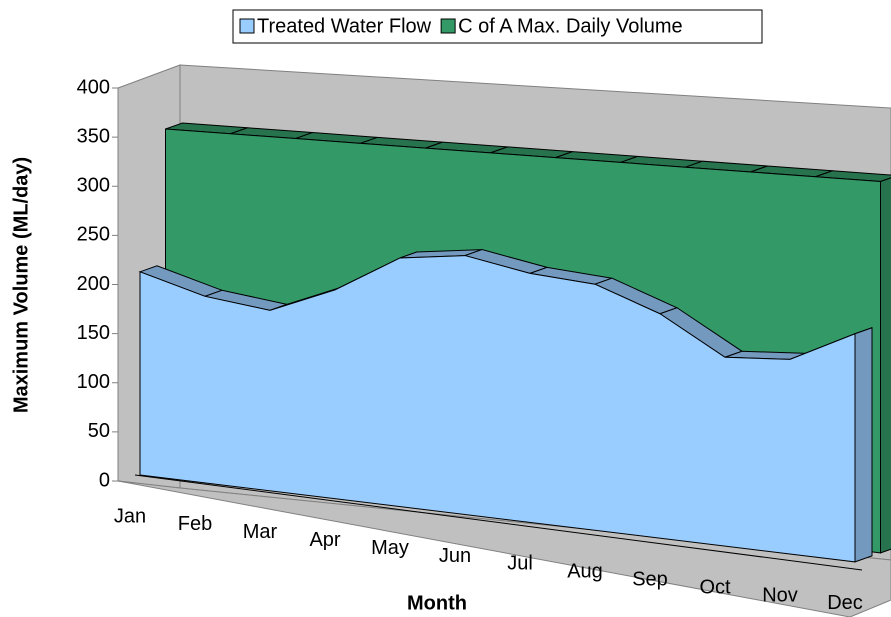 The image size is (891, 617). What do you see at coordinates (650, 579) in the screenshot?
I see `x-tick-label: Sep` at bounding box center [650, 579].